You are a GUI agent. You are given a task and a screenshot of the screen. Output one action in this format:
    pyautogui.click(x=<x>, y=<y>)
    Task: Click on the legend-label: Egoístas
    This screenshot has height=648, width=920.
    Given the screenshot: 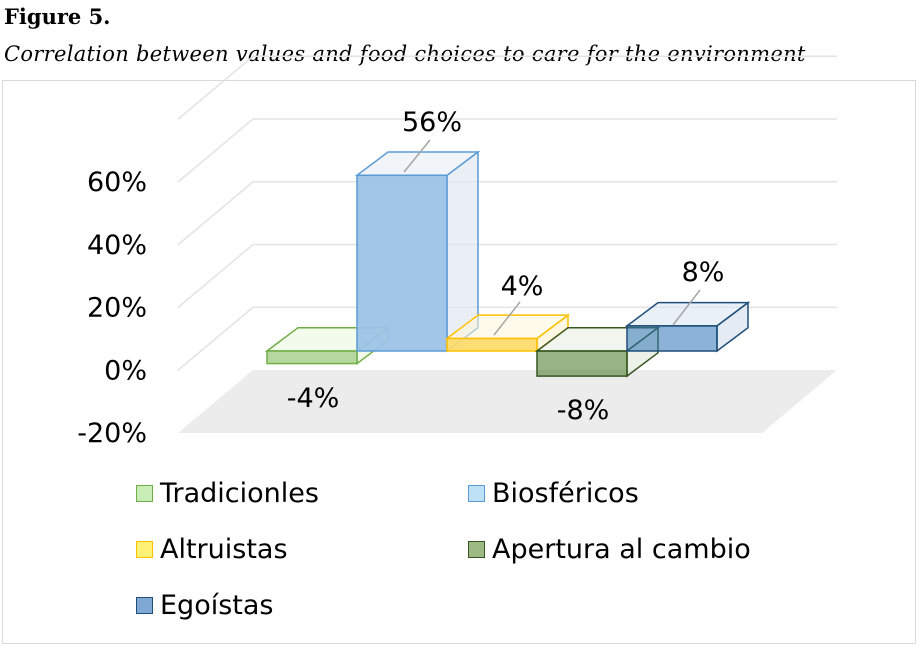 What is the action you would take?
    pyautogui.click(x=217, y=605)
    